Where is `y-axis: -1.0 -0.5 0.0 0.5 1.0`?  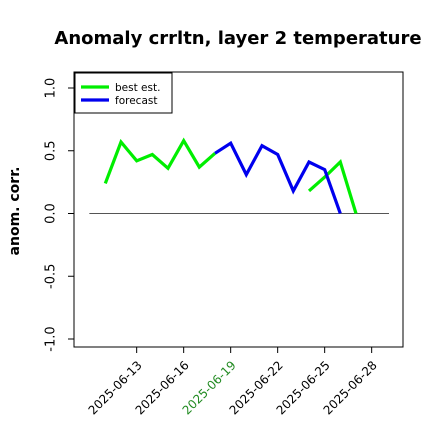
y-axis: -1.0 -0.5 0.0 0.5 1.0 is located at coordinates (59, 215).